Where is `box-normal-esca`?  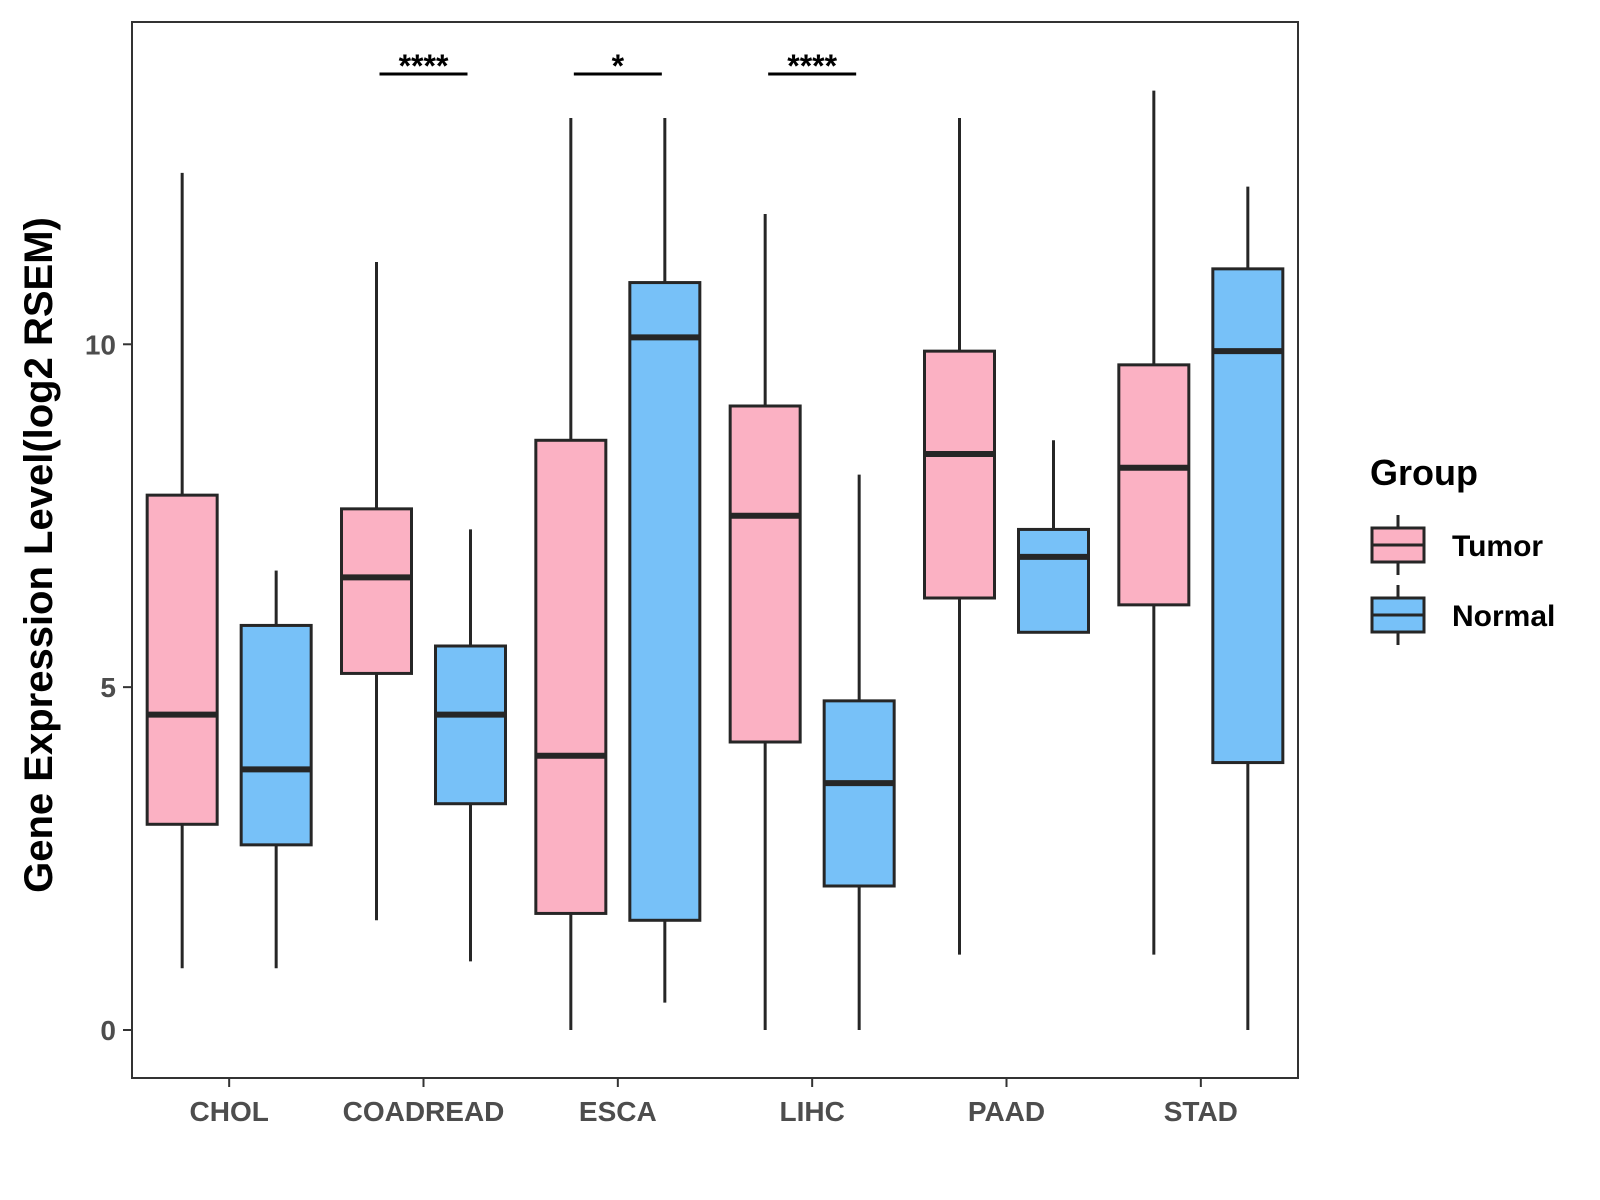
box-normal-esca is located at coordinates (665, 560).